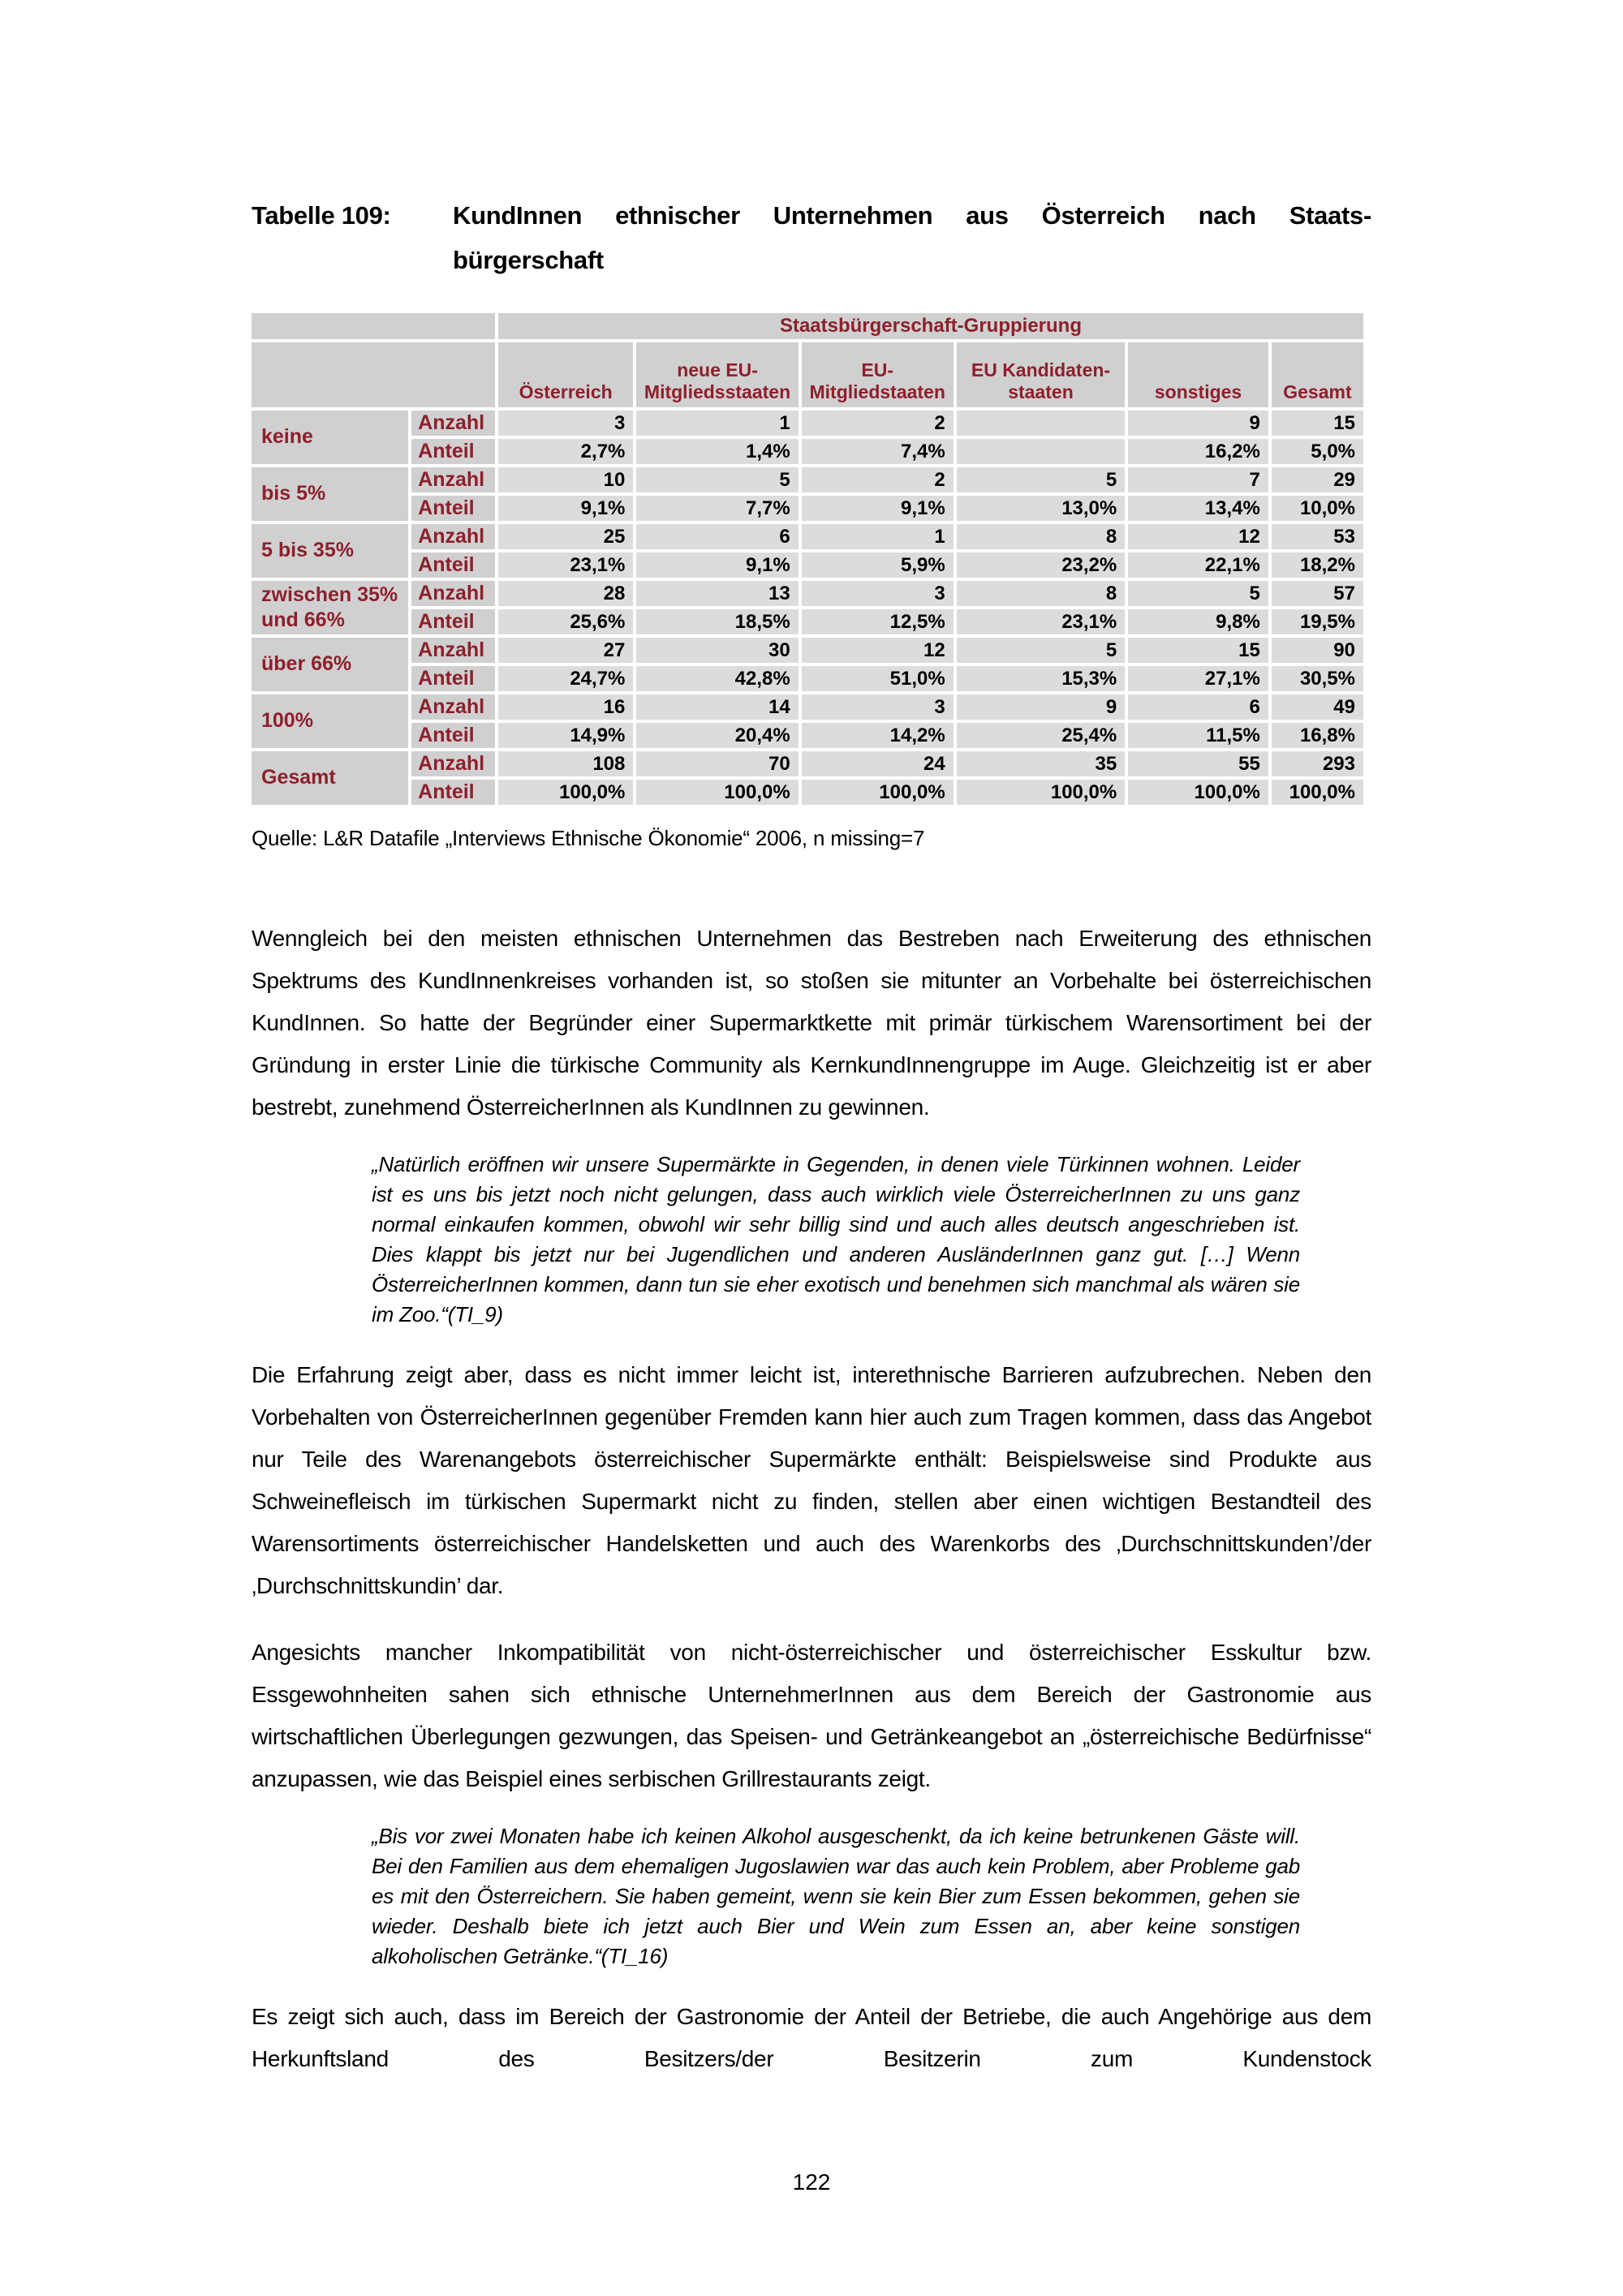 The image size is (1623, 2296). Describe the element at coordinates (807, 494) in the screenshot. I see `table-row: bis 5% Anzahl 10 5 2 5 7 29` at that location.